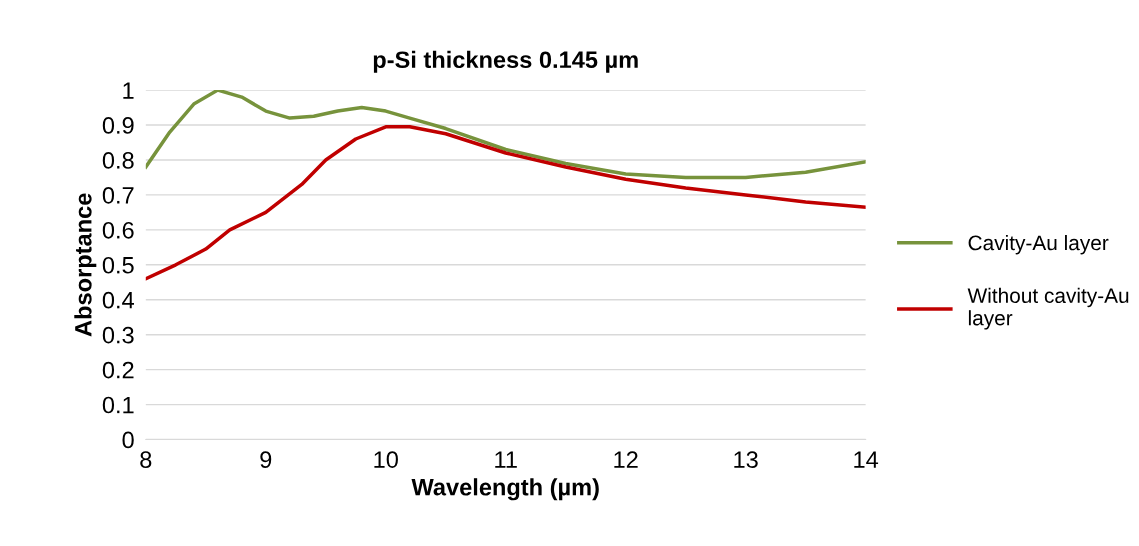 This screenshot has height=546, width=1139. What do you see at coordinates (118, 335) in the screenshot?
I see `y-tick-label: 0.3` at bounding box center [118, 335].